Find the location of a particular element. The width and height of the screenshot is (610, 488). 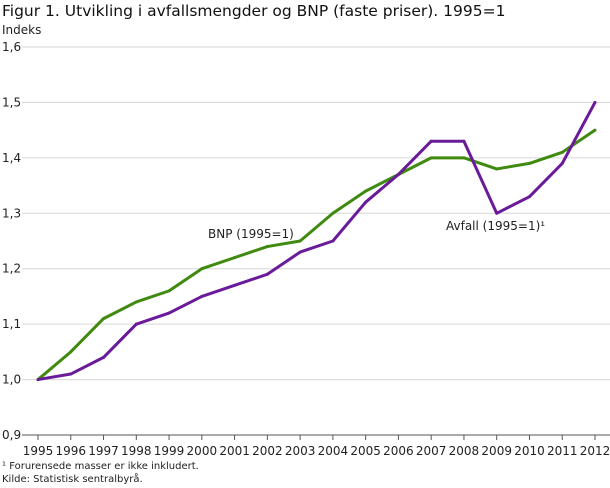

x-tick-label: 2002 is located at coordinates (267, 451).